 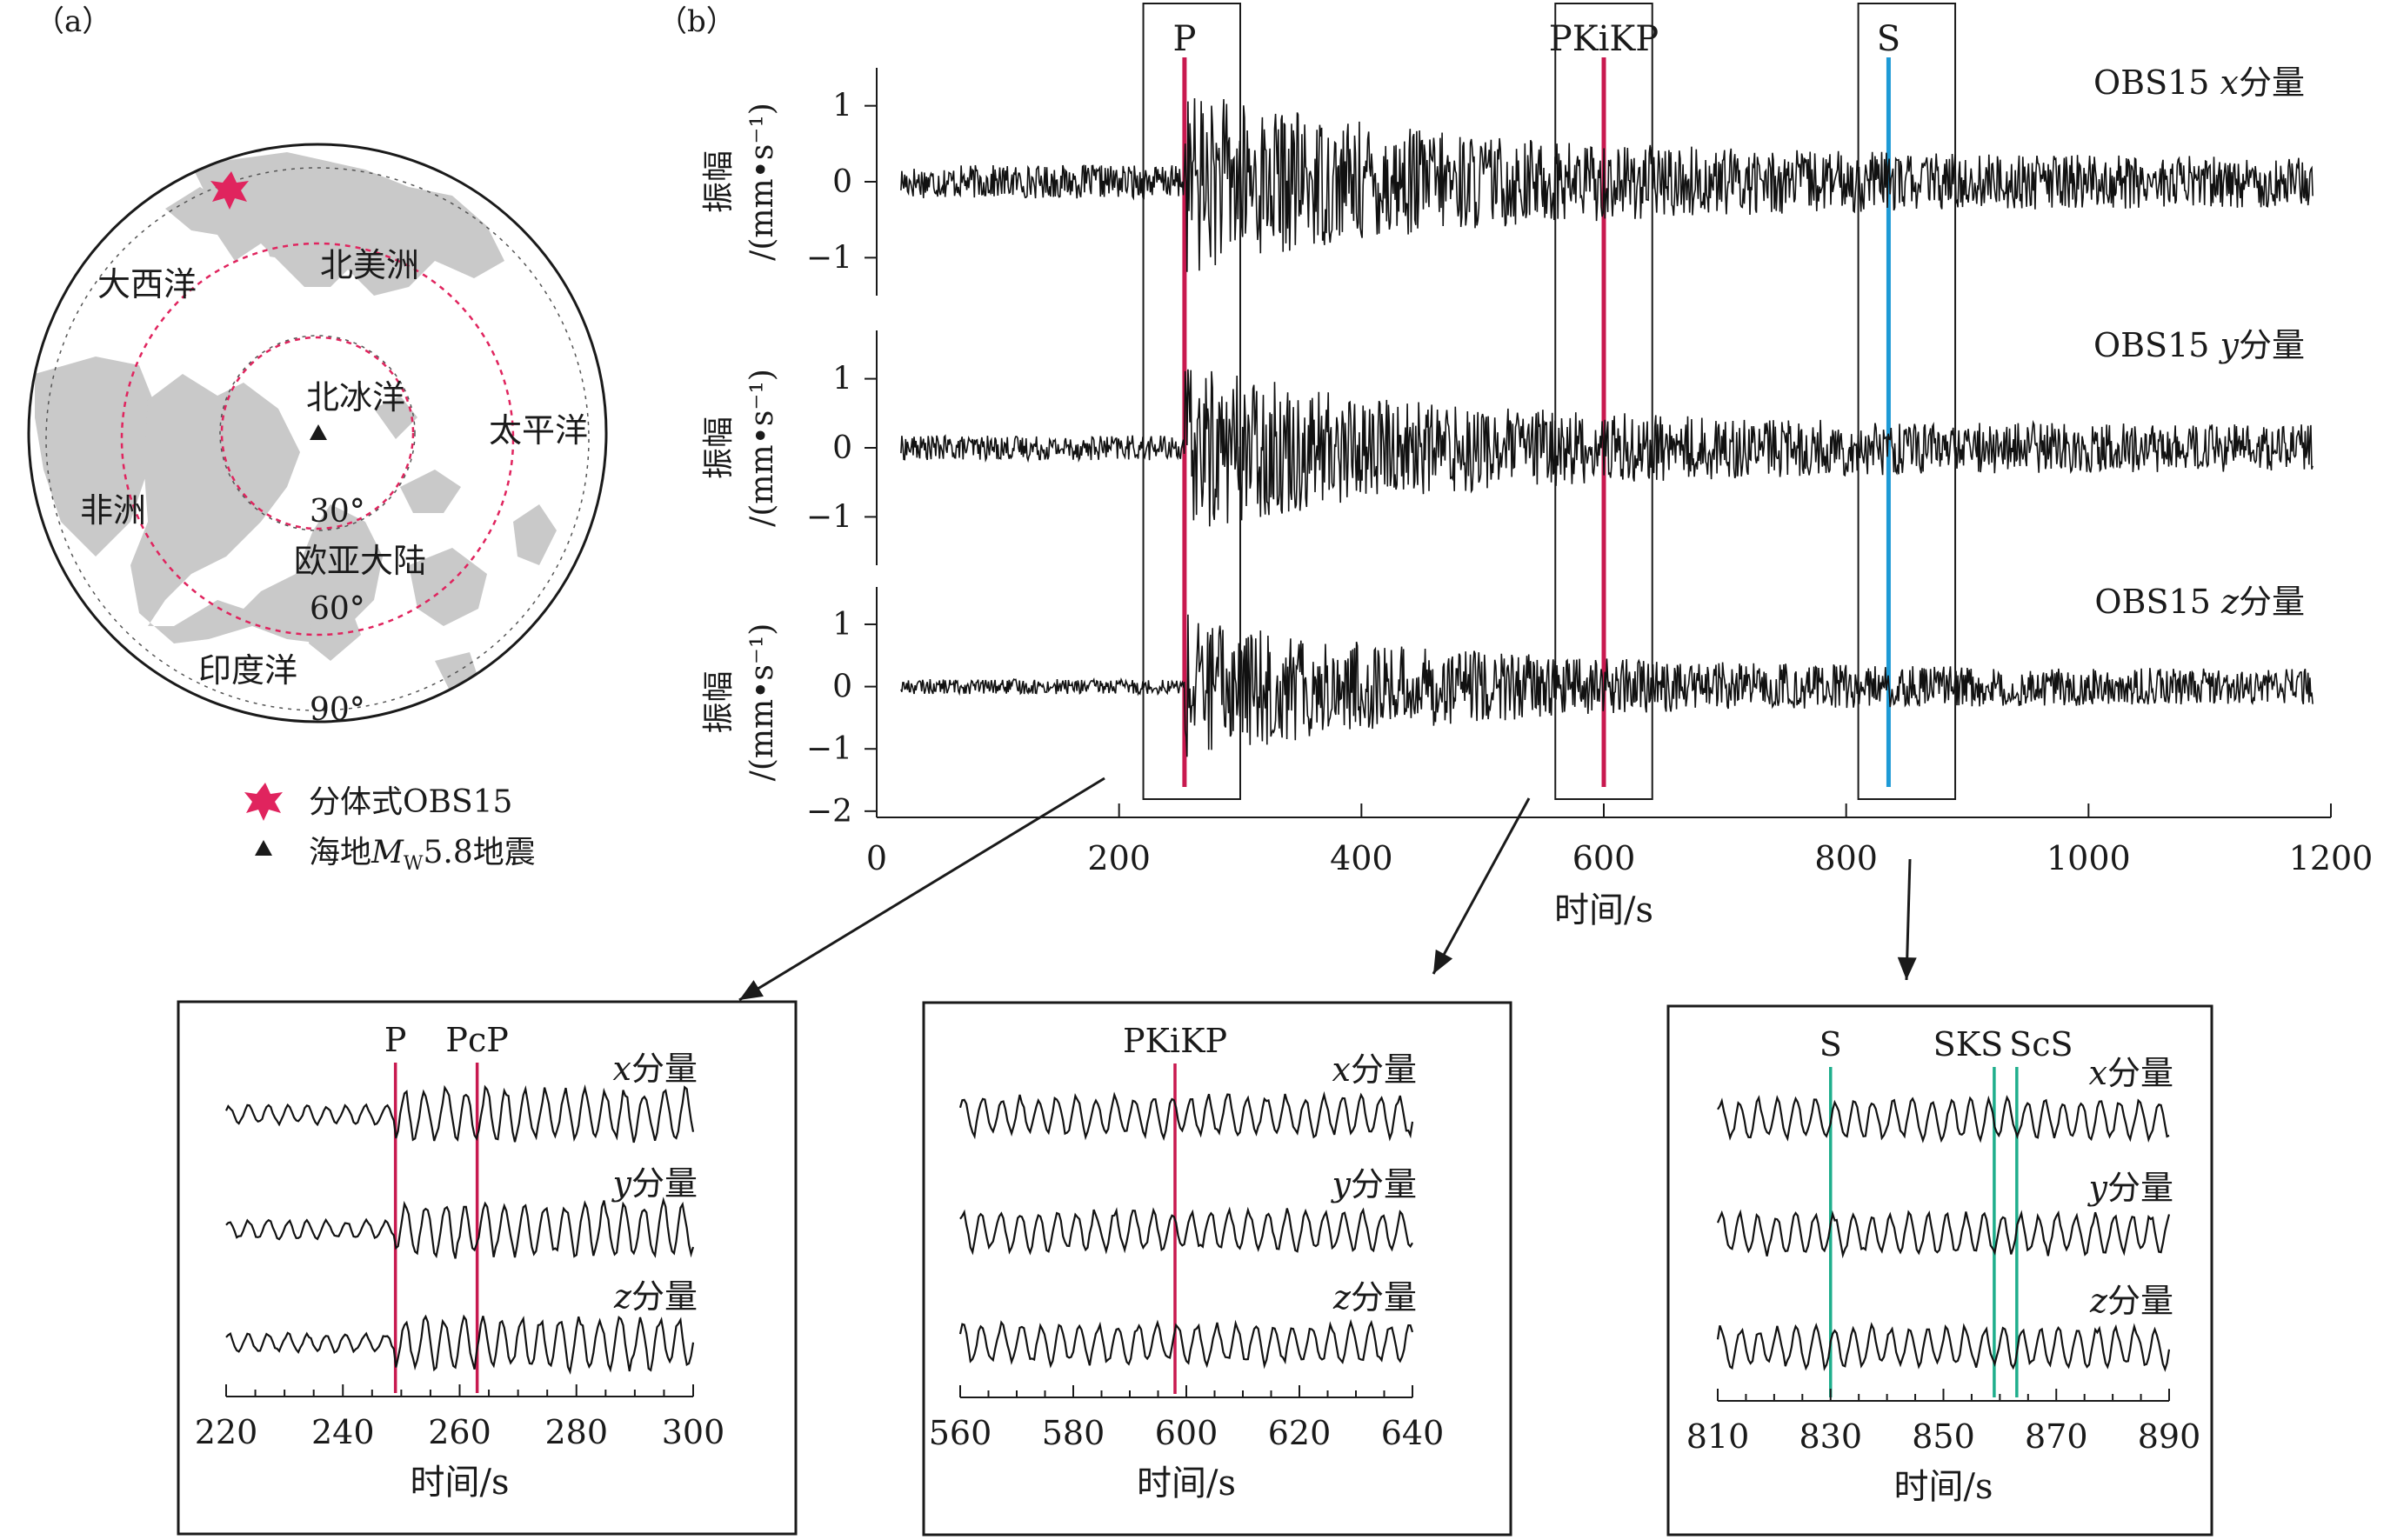 I want to click on ring-30-gray, so click(x=317, y=433).